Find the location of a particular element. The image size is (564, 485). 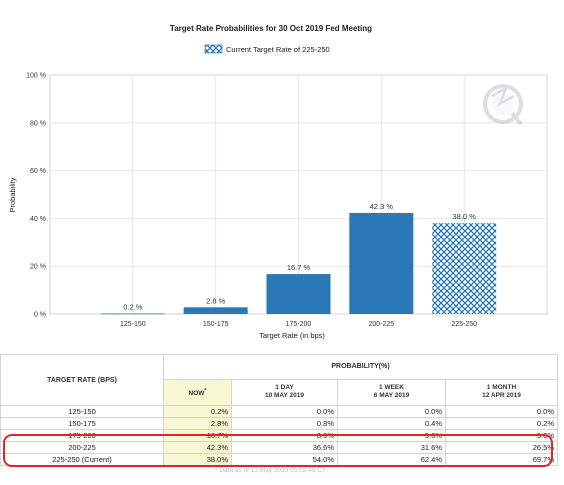

probability-cell: 0.8% is located at coordinates (284, 423).